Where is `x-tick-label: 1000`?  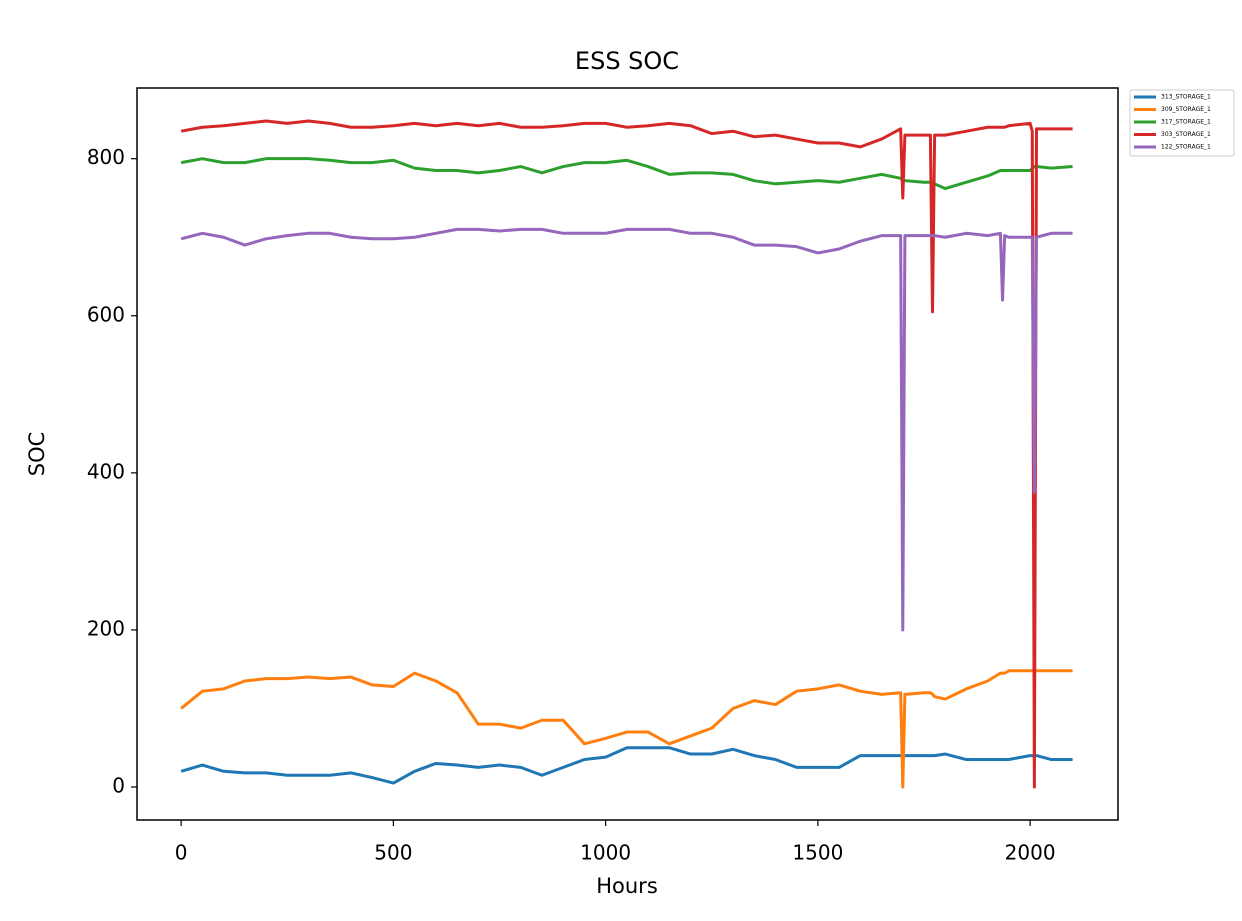 x-tick-label: 1000 is located at coordinates (605, 853).